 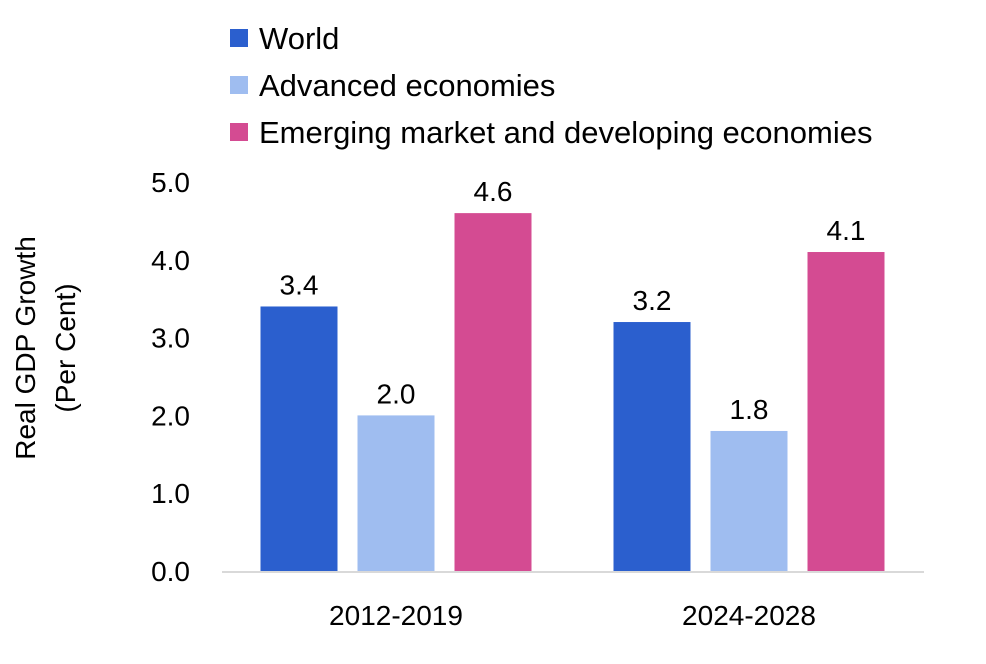 What do you see at coordinates (170, 571) in the screenshot?
I see `y-tick-label: 0.0` at bounding box center [170, 571].